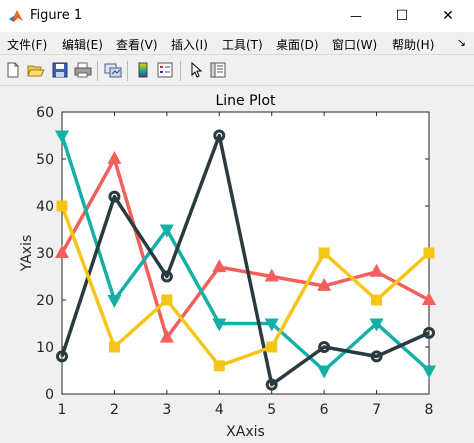  Describe the element at coordinates (113, 70) in the screenshot. I see `link-plot-icon` at that location.